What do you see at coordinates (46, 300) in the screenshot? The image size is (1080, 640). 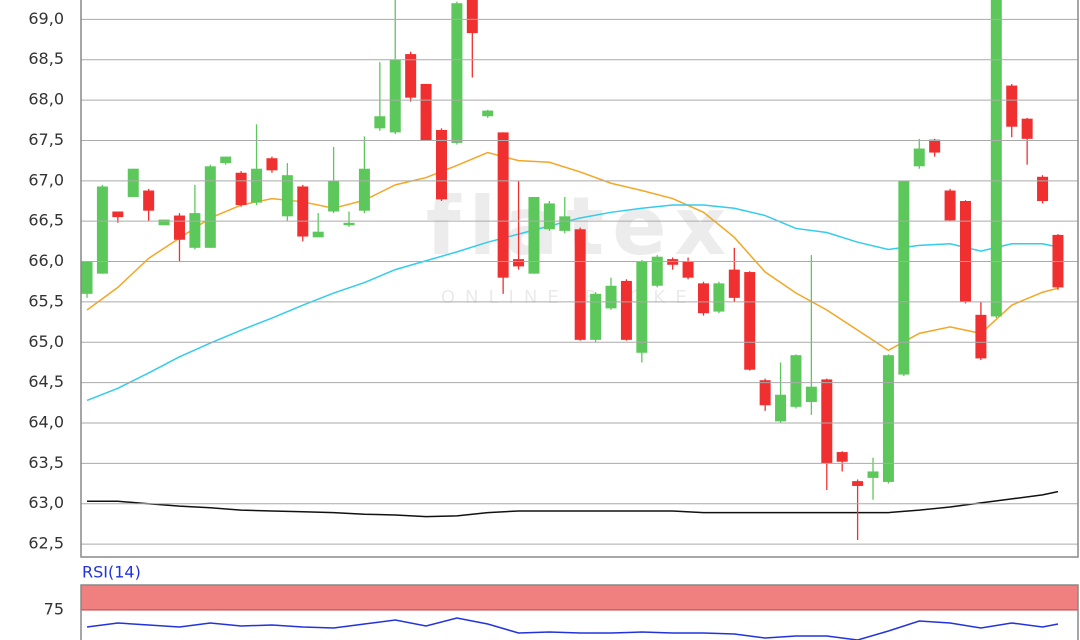 I see `y-tick-label: 65,5` at bounding box center [46, 300].